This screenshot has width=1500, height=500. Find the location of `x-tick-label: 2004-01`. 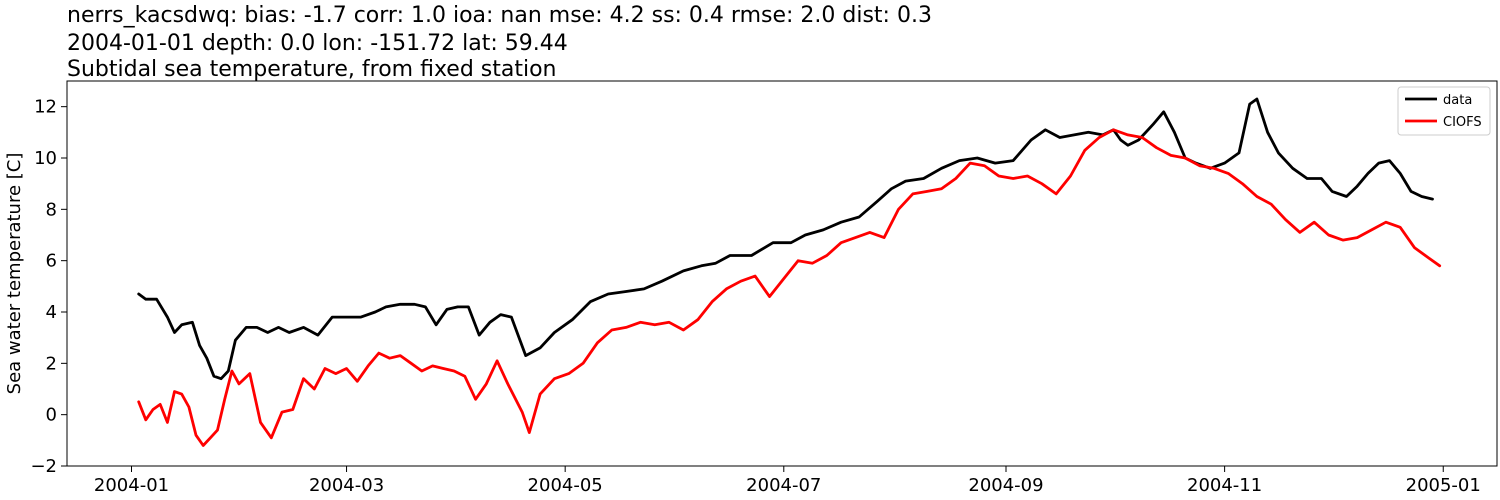

x-tick-label: 2004-01 is located at coordinates (131, 485).